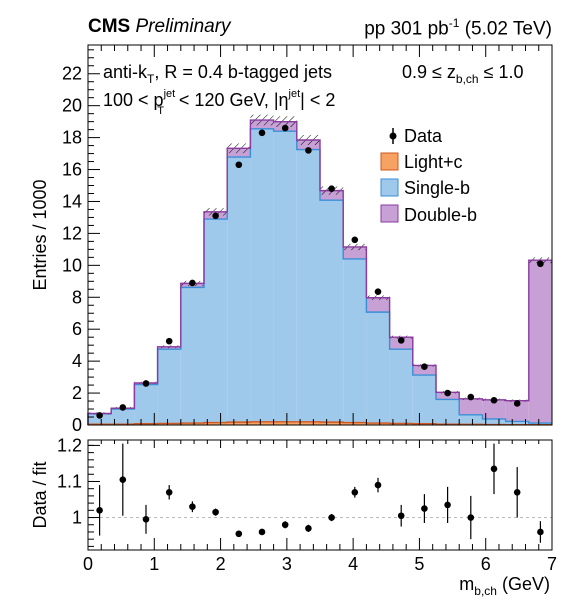 The image size is (580, 600). What do you see at coordinates (40, 234) in the screenshot?
I see `main-y-axis-label: Entries / 1000` at bounding box center [40, 234].